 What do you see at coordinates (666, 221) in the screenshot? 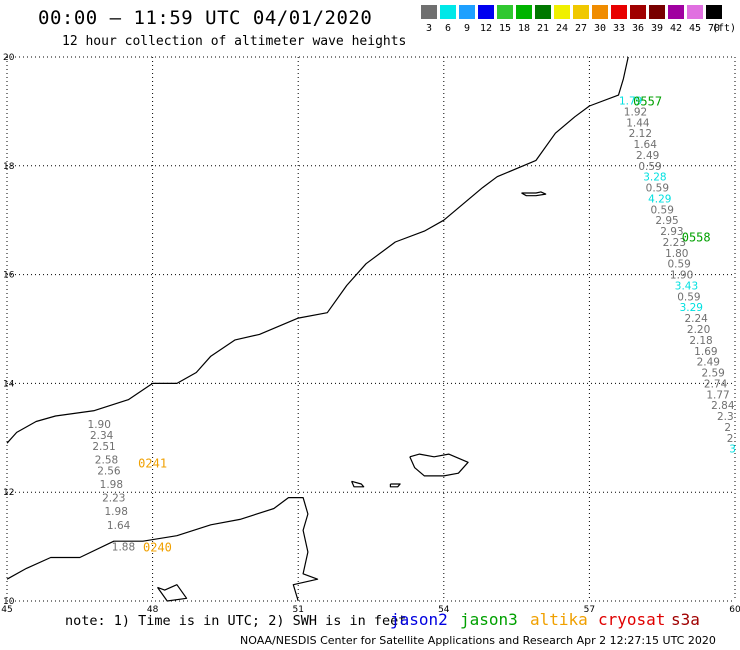
I see `swh-value: 2.95` at bounding box center [666, 221].